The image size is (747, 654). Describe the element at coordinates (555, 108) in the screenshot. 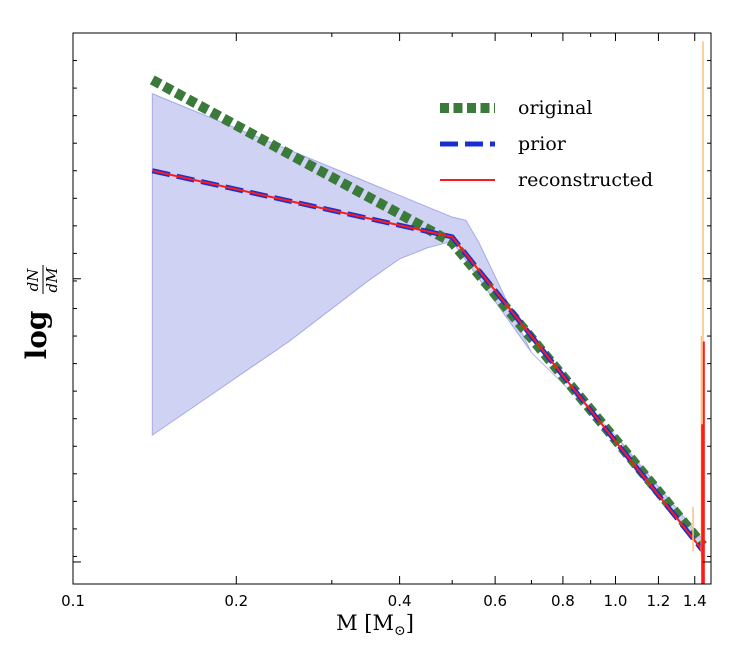

I see `legend-label-original: original` at that location.